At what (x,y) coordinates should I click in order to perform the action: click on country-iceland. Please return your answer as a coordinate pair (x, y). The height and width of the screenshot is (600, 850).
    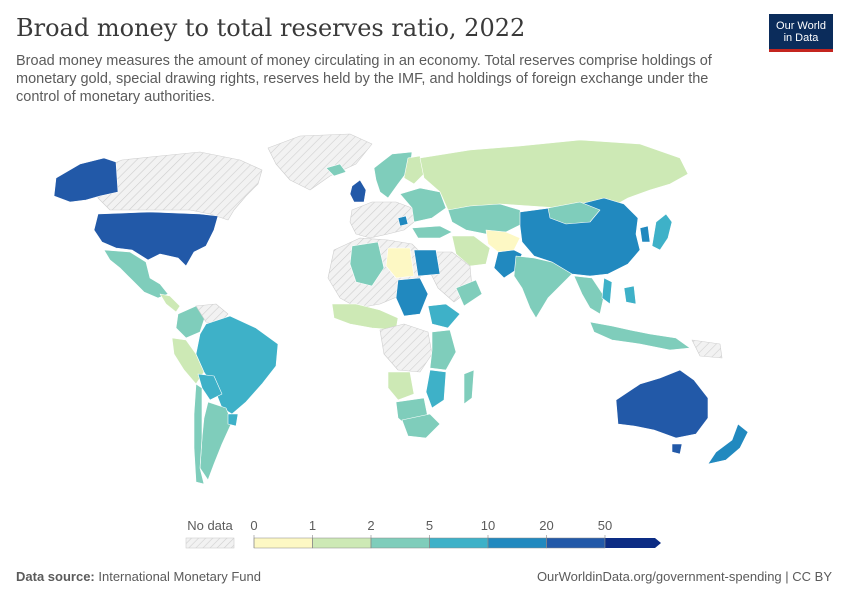
    Looking at the image, I should click on (336, 170).